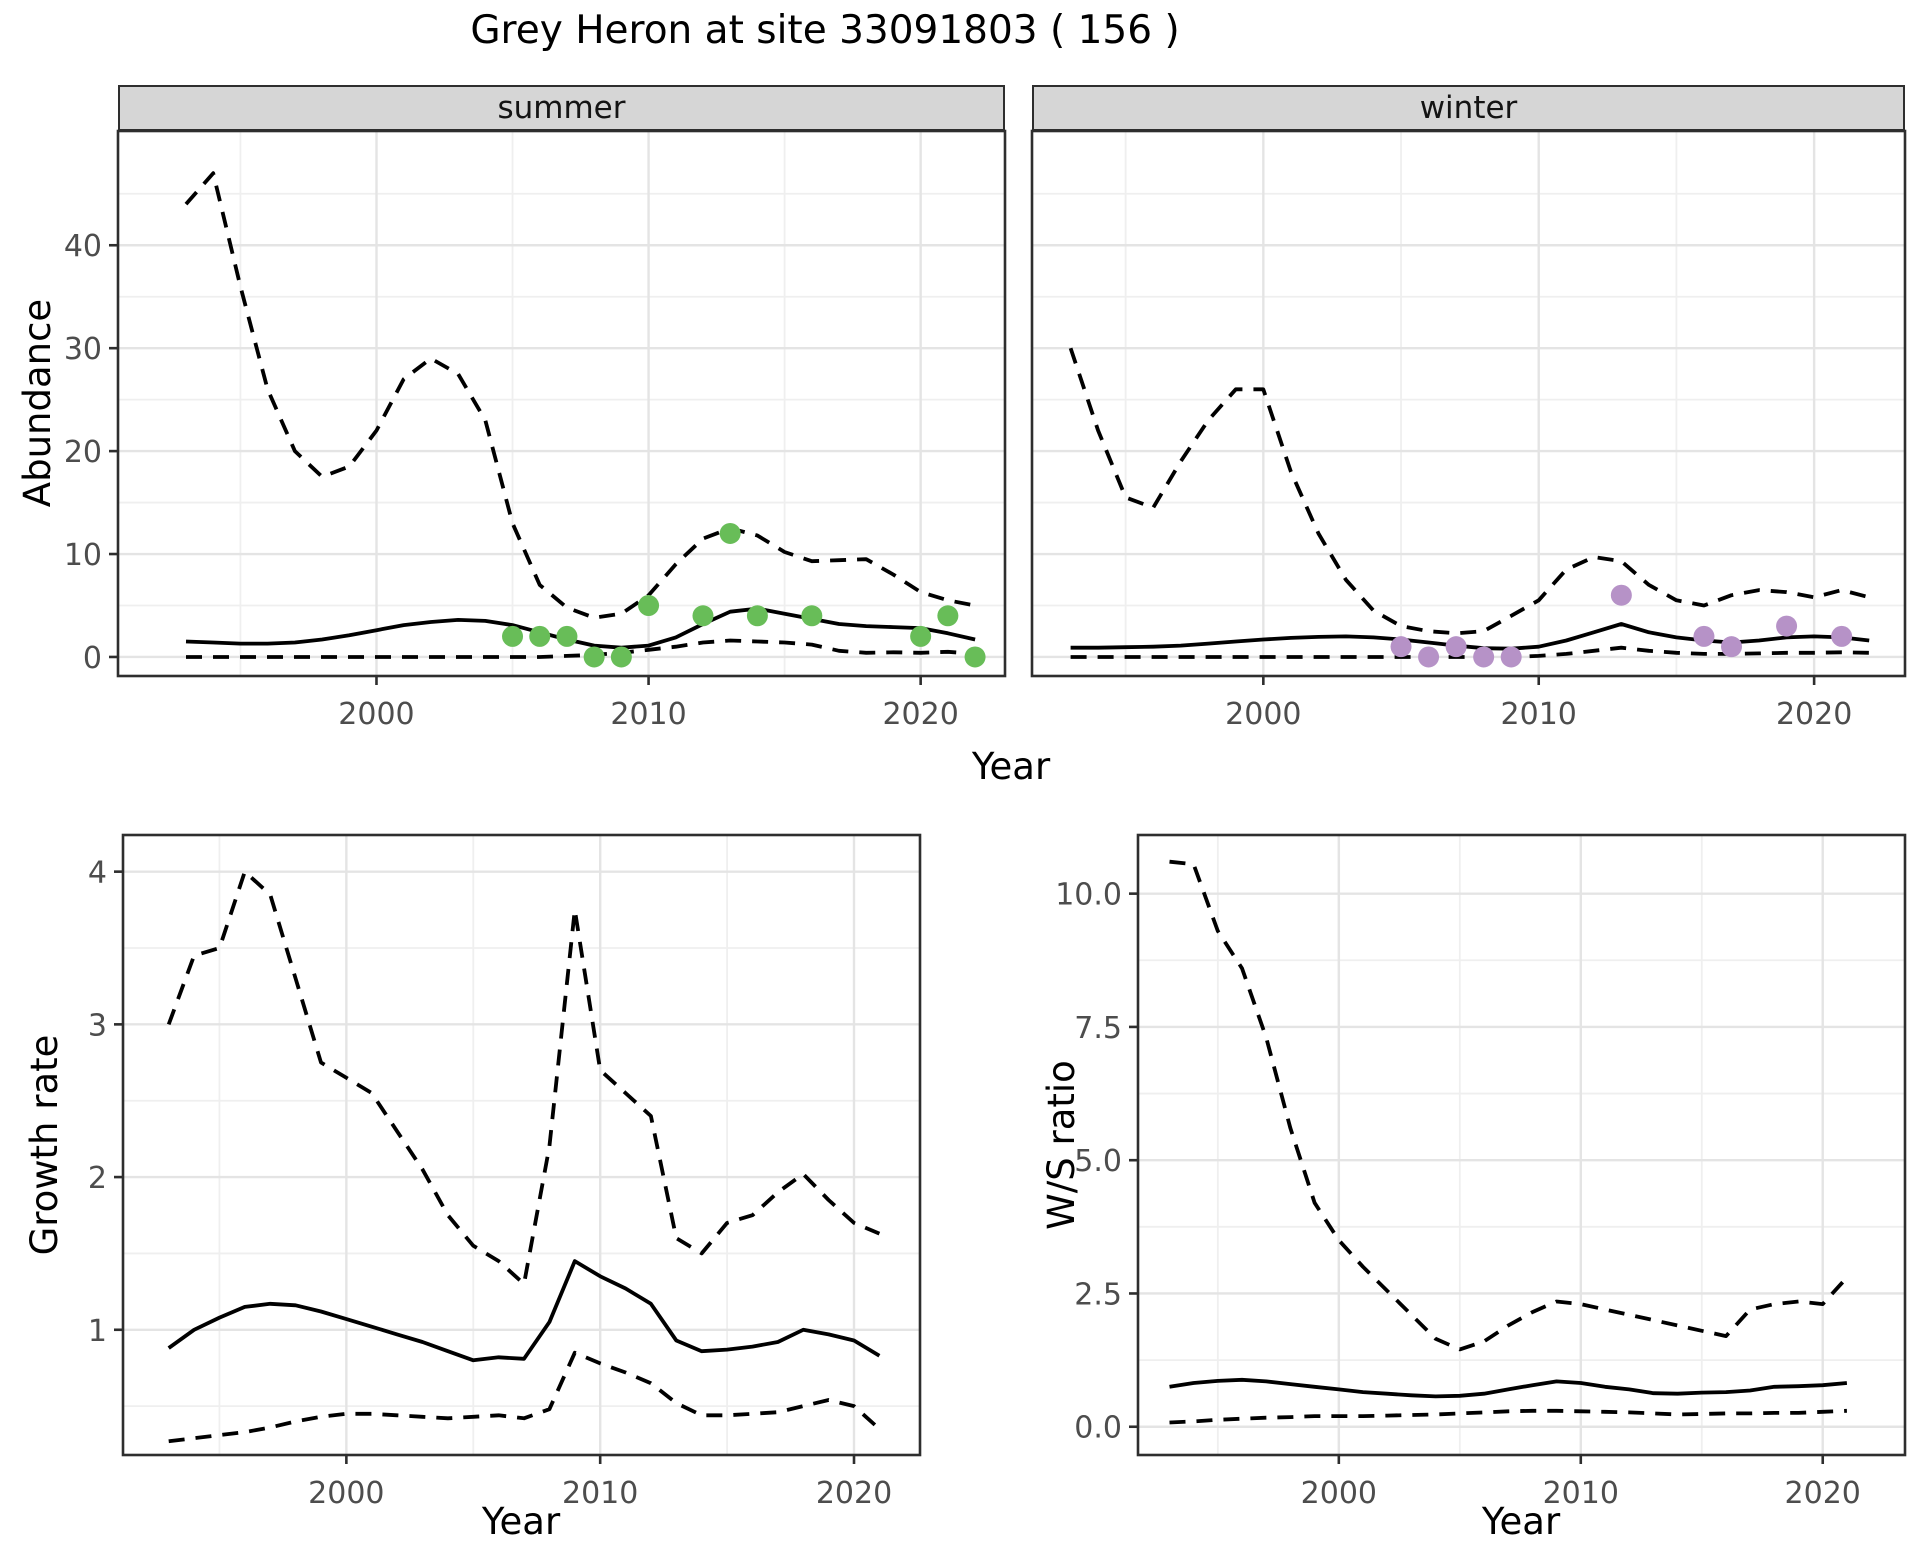  I want to click on y-tick-label: 4, so click(97, 873).